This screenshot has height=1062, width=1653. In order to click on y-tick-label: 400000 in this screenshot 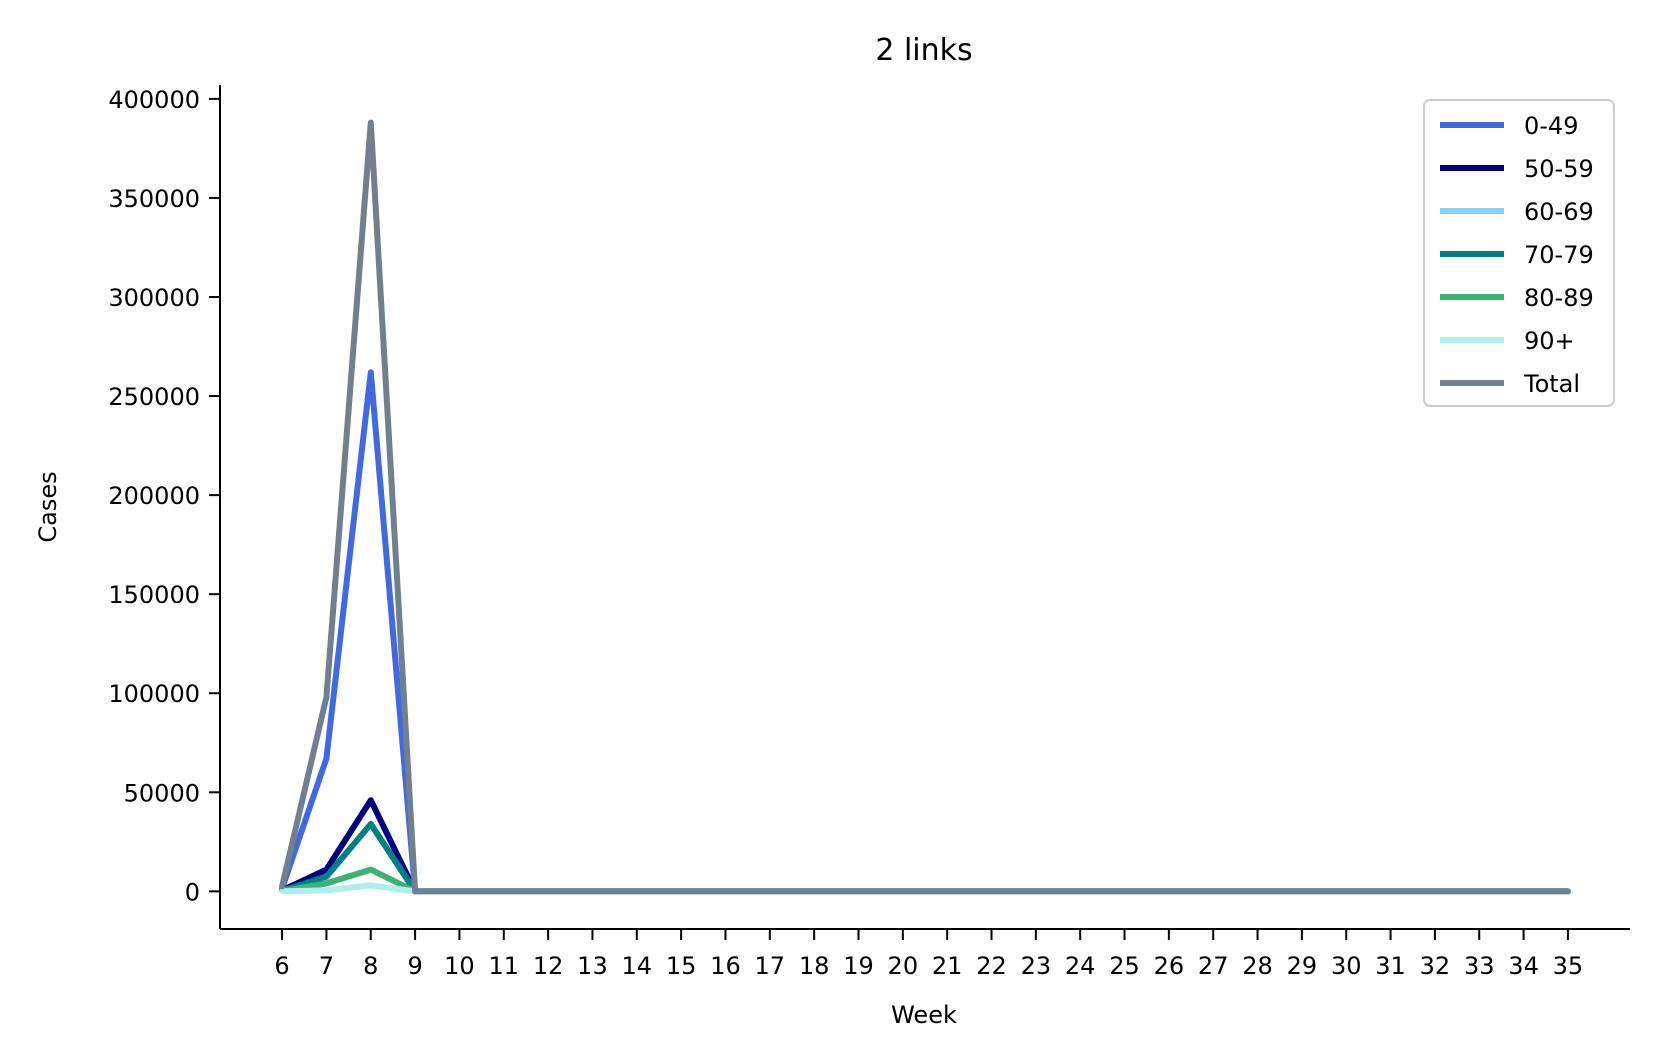, I will do `click(154, 100)`.